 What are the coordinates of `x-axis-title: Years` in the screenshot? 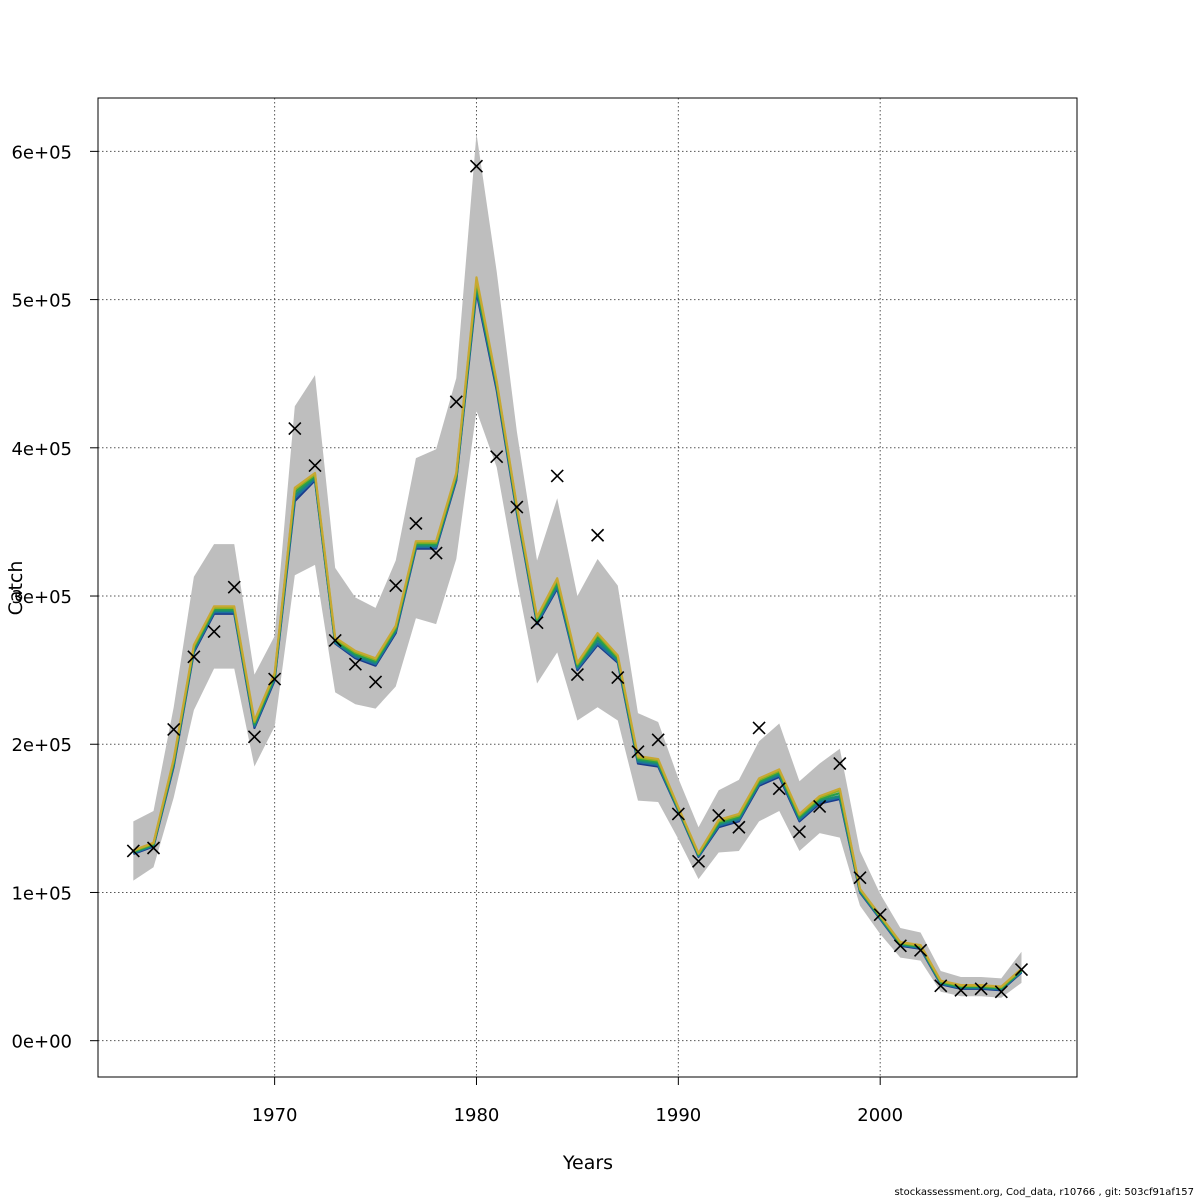 It's located at (587, 1163).